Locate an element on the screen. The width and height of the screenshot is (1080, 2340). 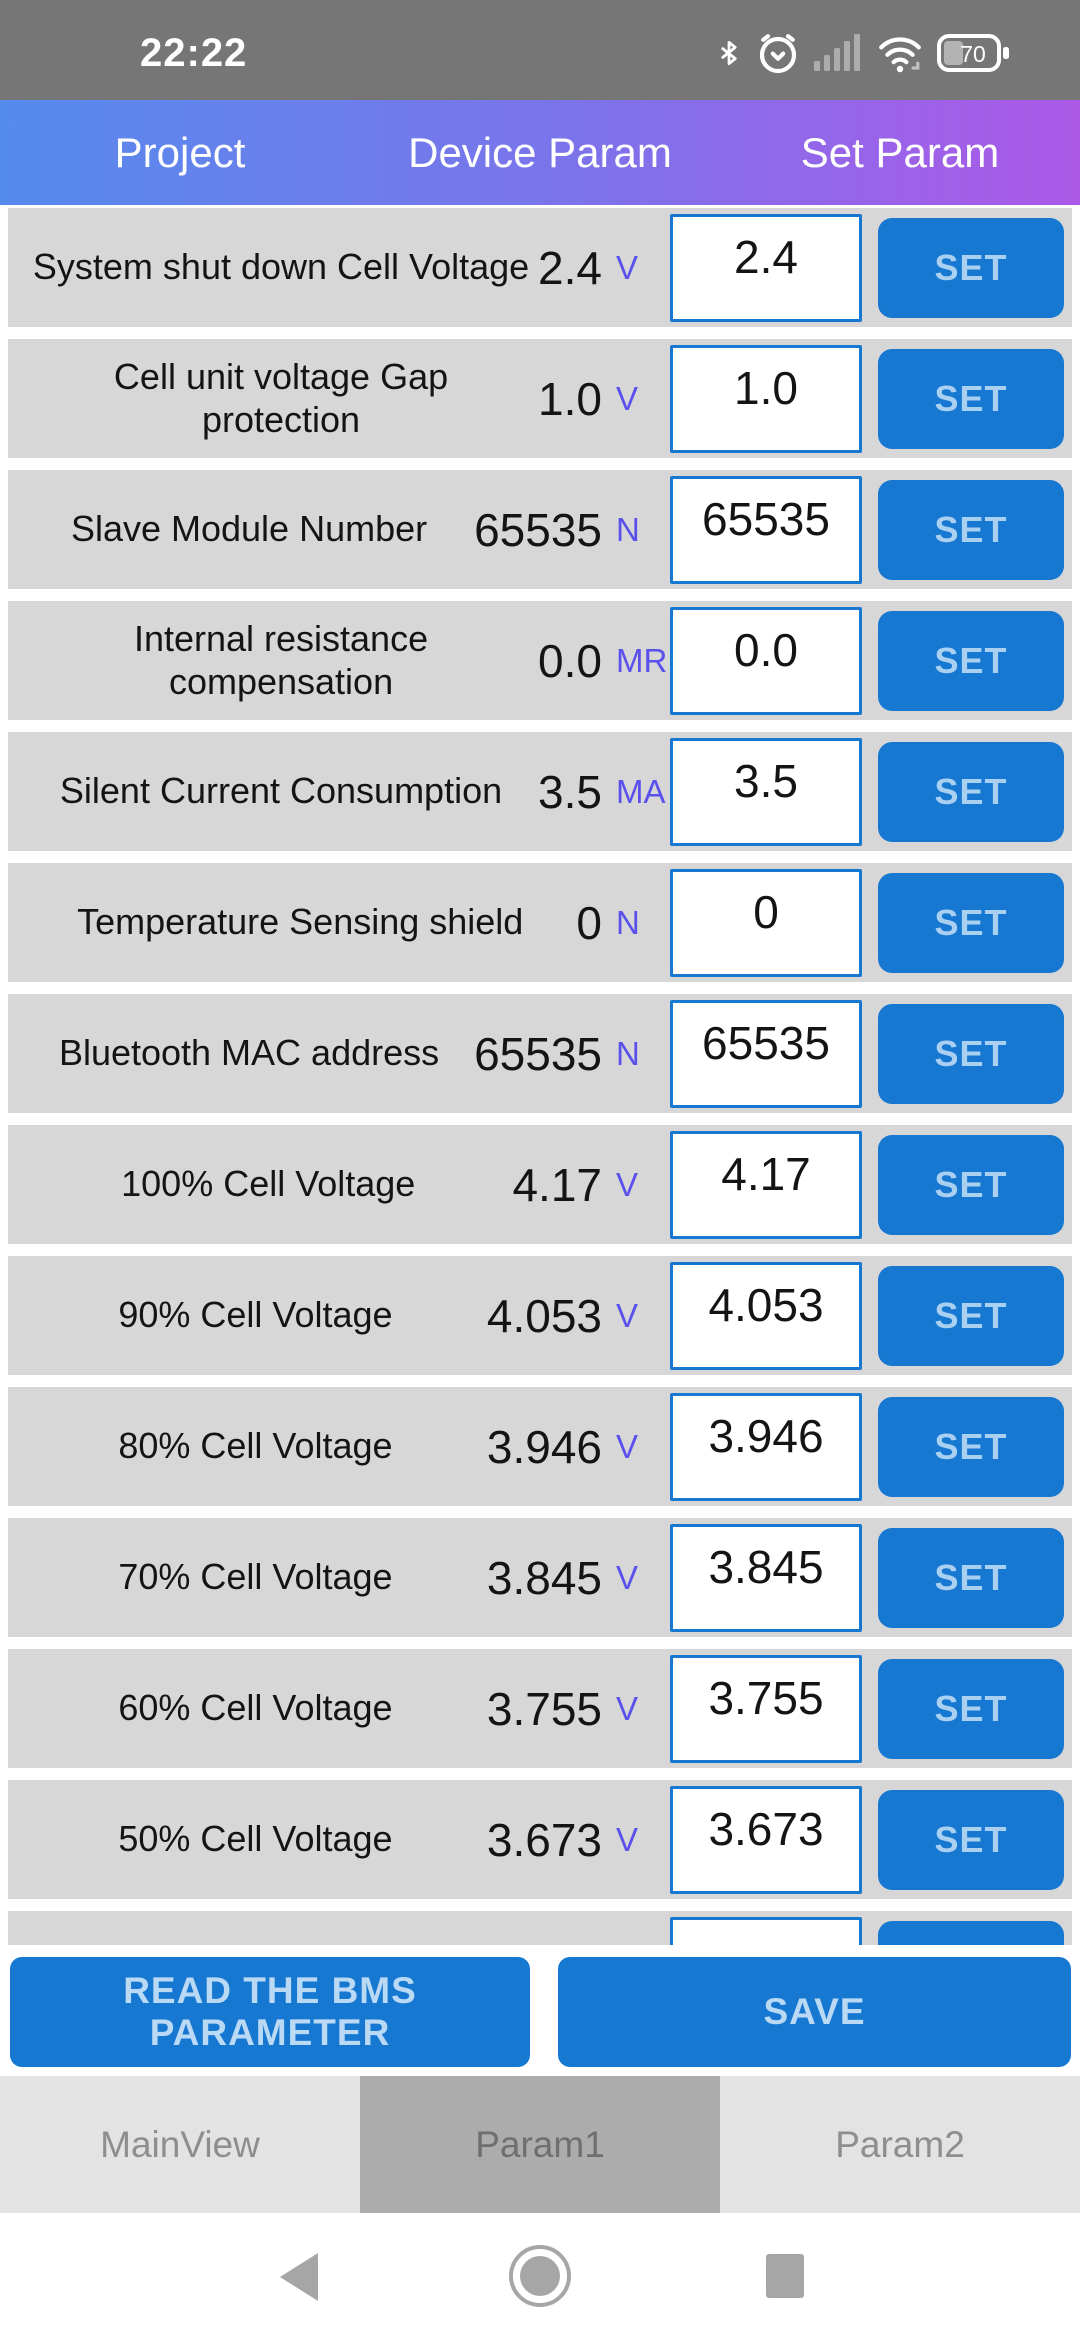
param-current-value: 3.845 is located at coordinates (544, 1577).